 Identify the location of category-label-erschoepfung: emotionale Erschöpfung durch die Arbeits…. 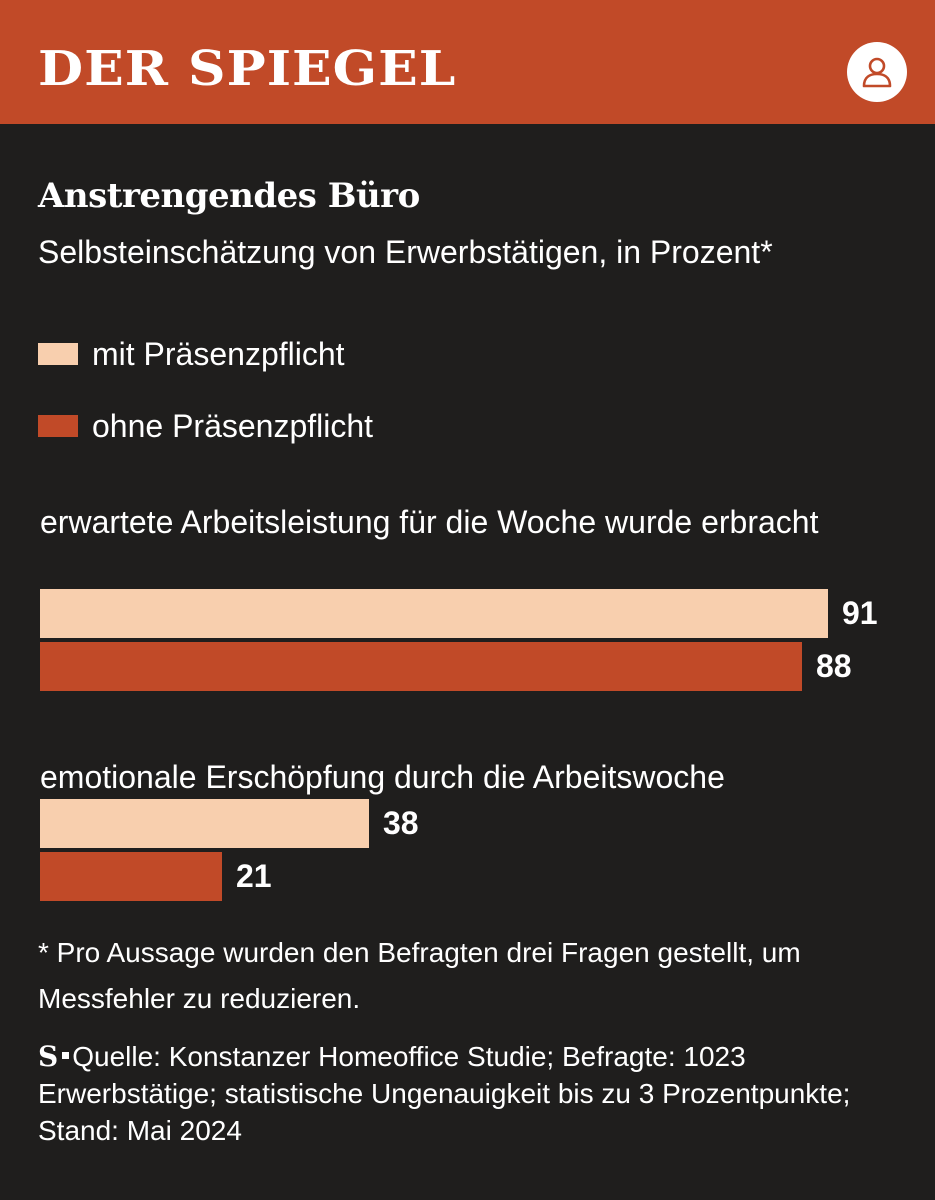
(382, 777).